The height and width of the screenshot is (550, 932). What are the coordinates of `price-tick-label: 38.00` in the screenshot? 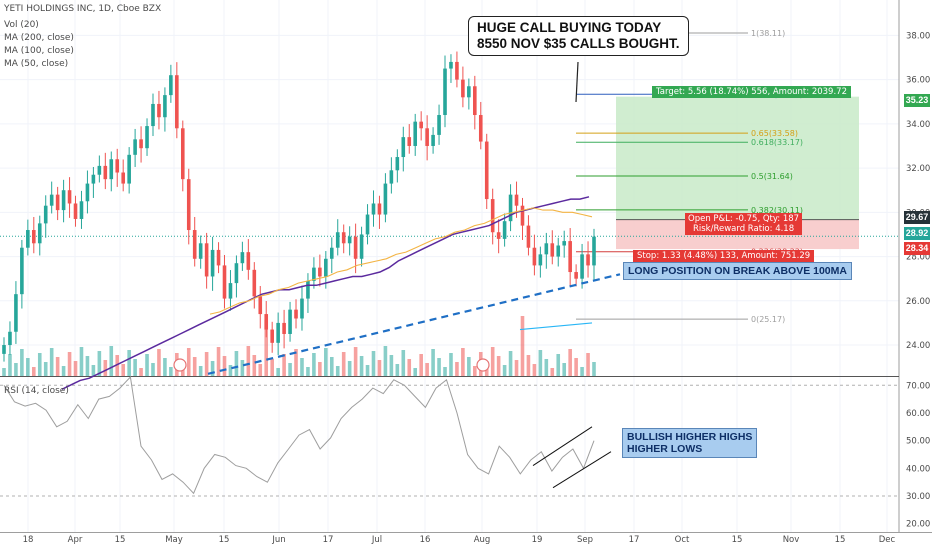 It's located at (918, 36).